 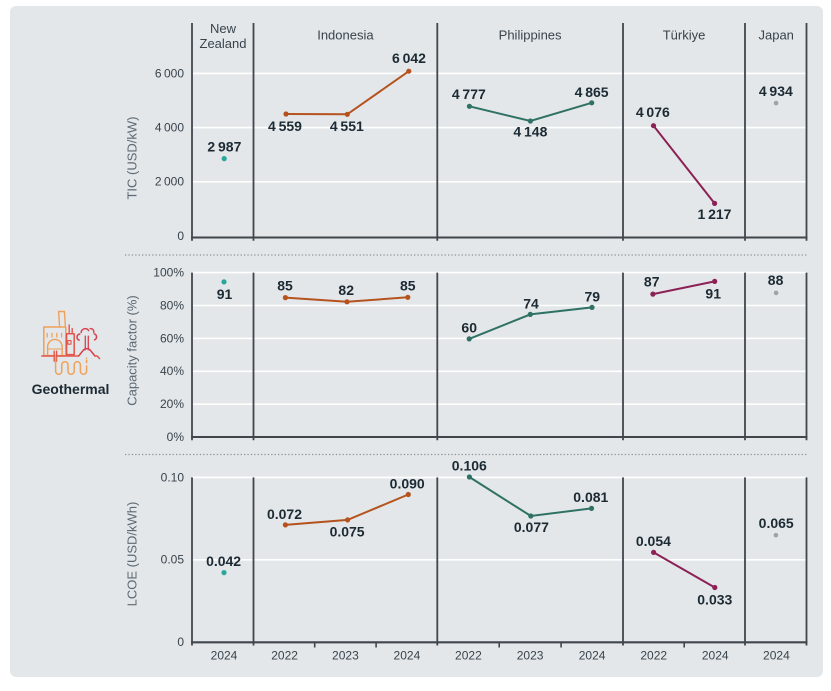 What do you see at coordinates (653, 541) in the screenshot?
I see `svg-text: 0.054` at bounding box center [653, 541].